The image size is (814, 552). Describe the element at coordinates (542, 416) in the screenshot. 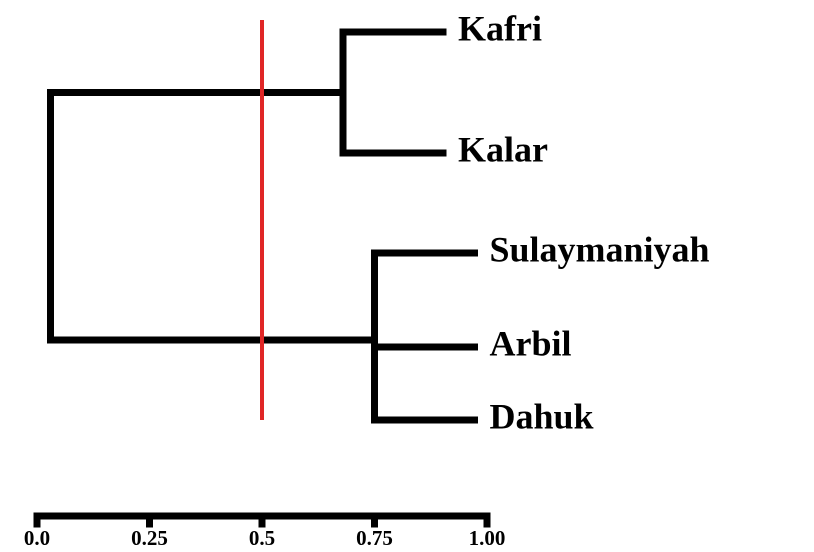

I see `leaf-label: Dahuk` at that location.